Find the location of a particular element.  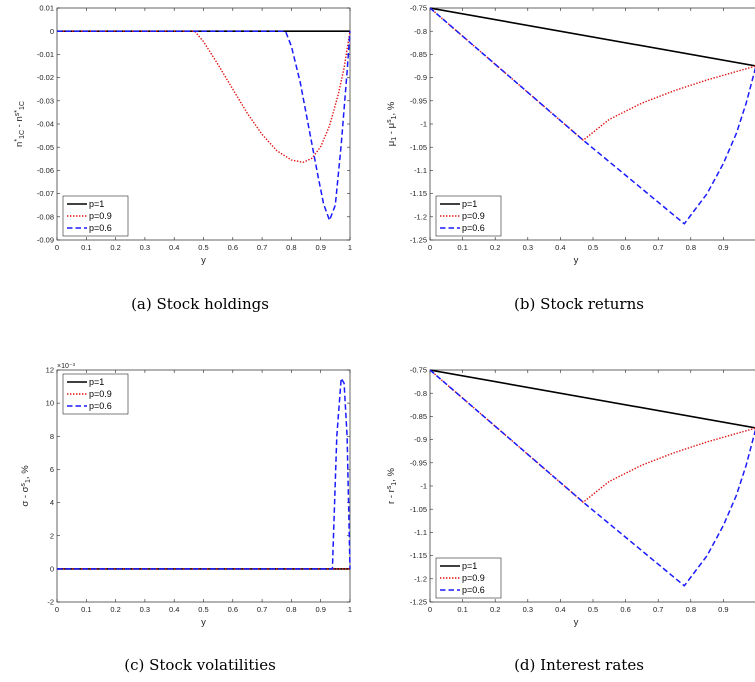

y-axis-label-part: n is located at coordinates (19, 144).